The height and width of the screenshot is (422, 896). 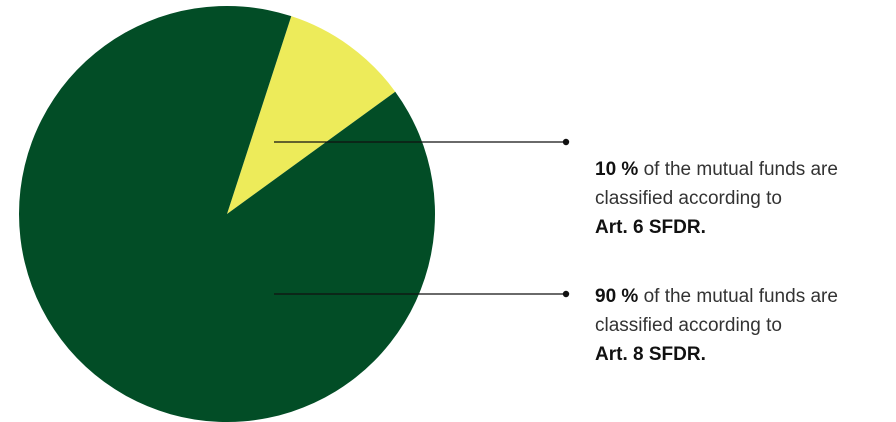 I want to click on annotation-art8-category: Art. 8 SFDR., so click(x=650, y=354).